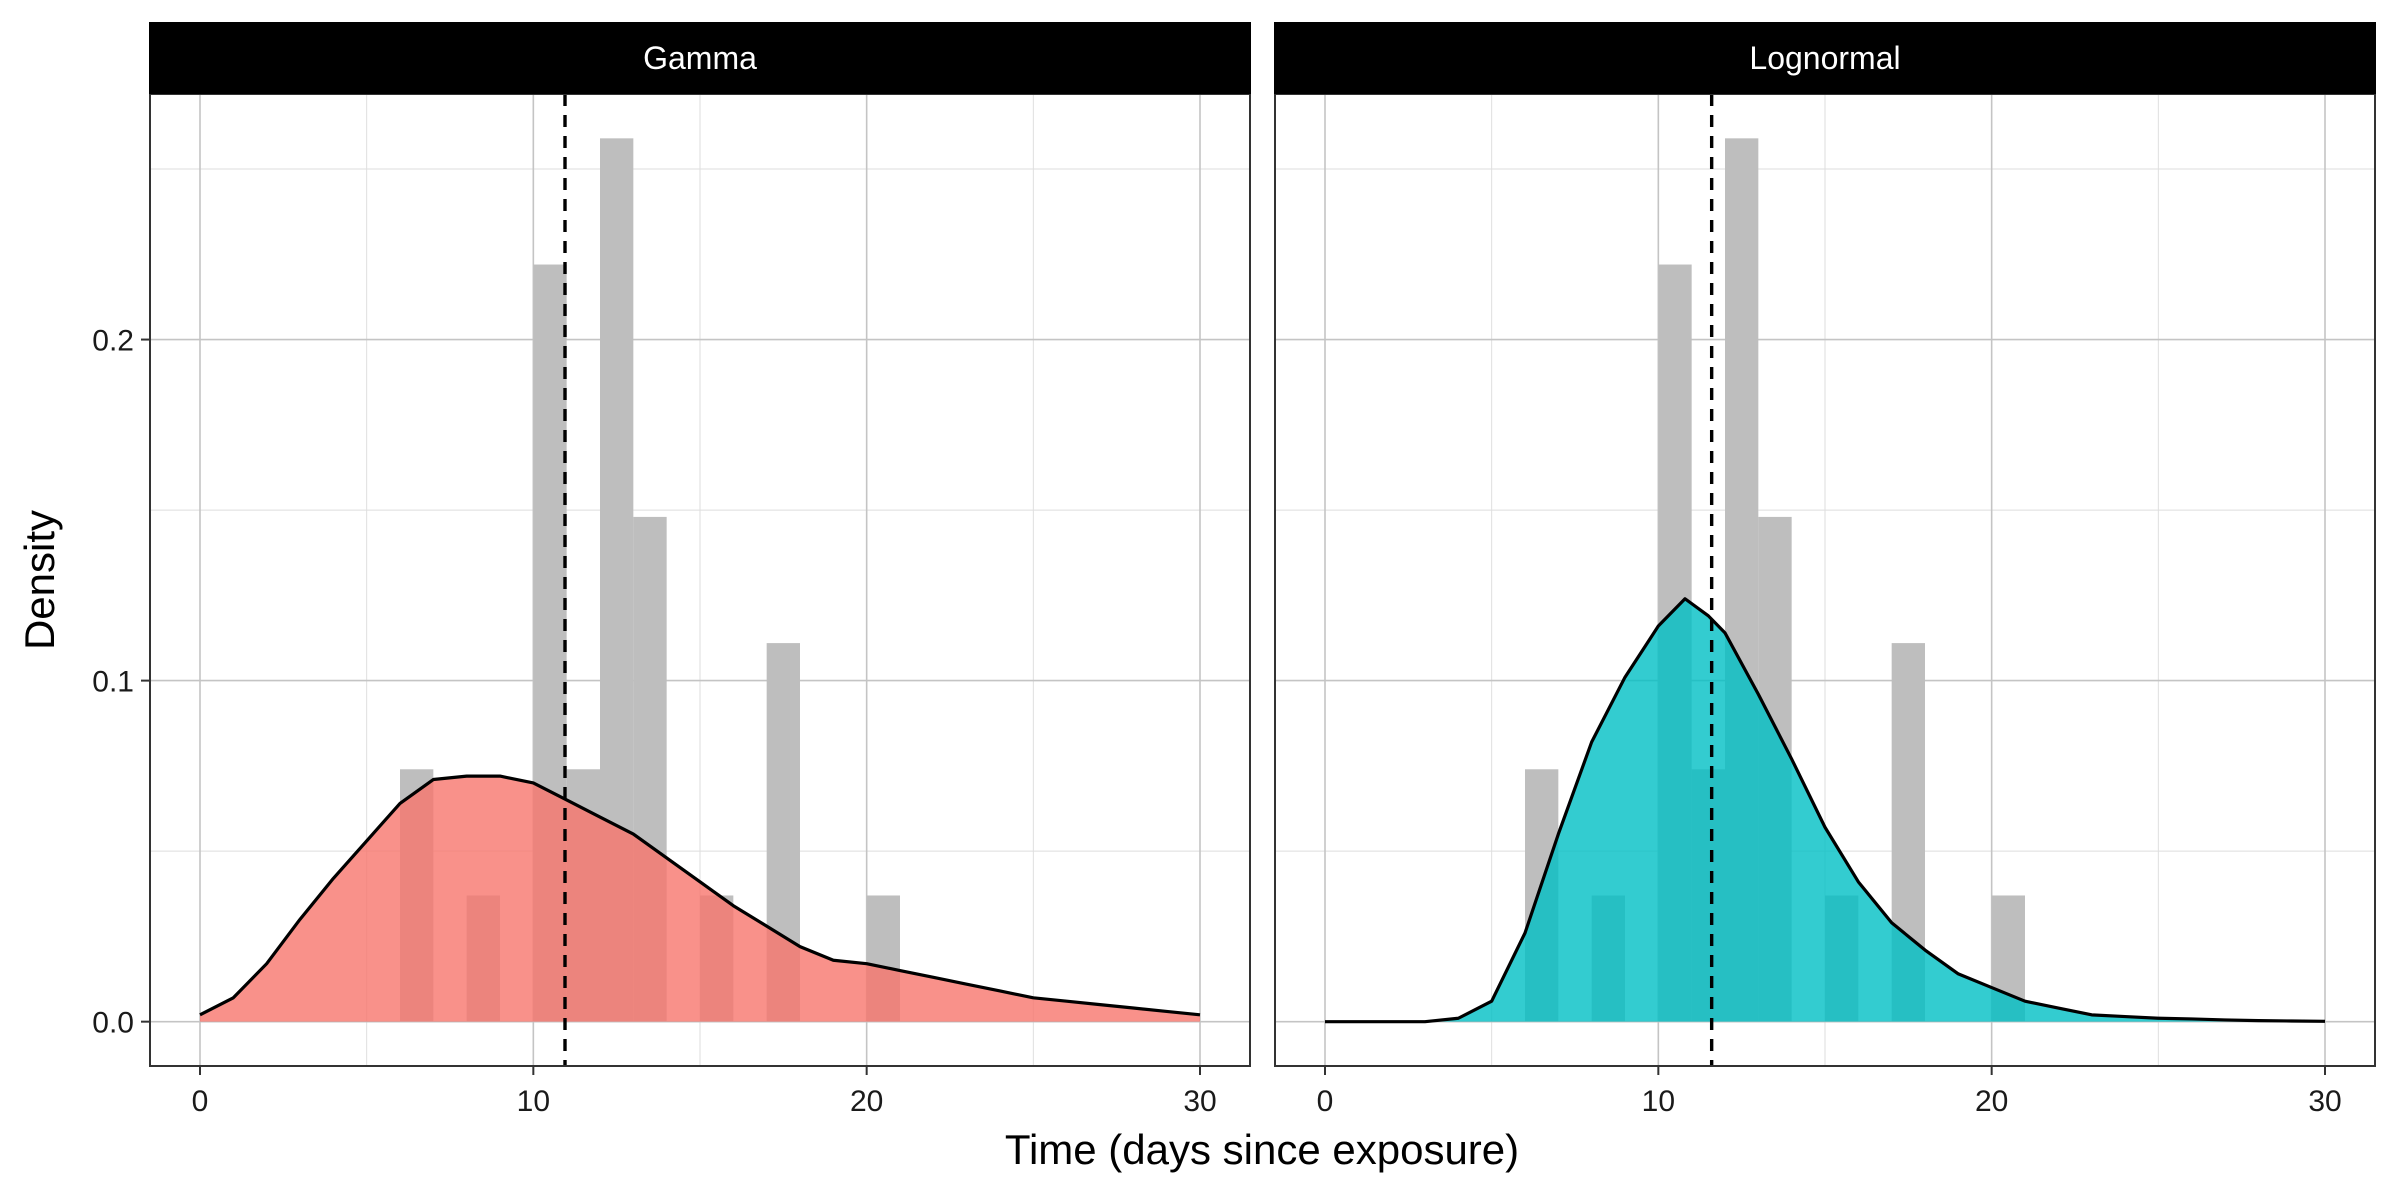 The height and width of the screenshot is (1200, 2400). I want to click on y-tick-label: 0.2, so click(113, 341).